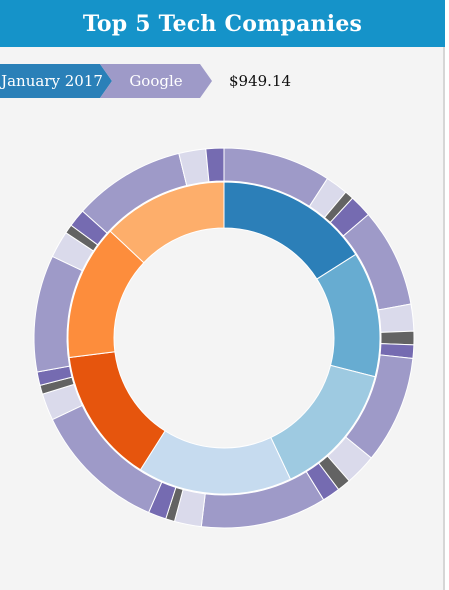 Image resolution: width=449 pixels, height=590 pixels. What do you see at coordinates (260, 81) in the screenshot?
I see `selected-value: $949.14` at bounding box center [260, 81].